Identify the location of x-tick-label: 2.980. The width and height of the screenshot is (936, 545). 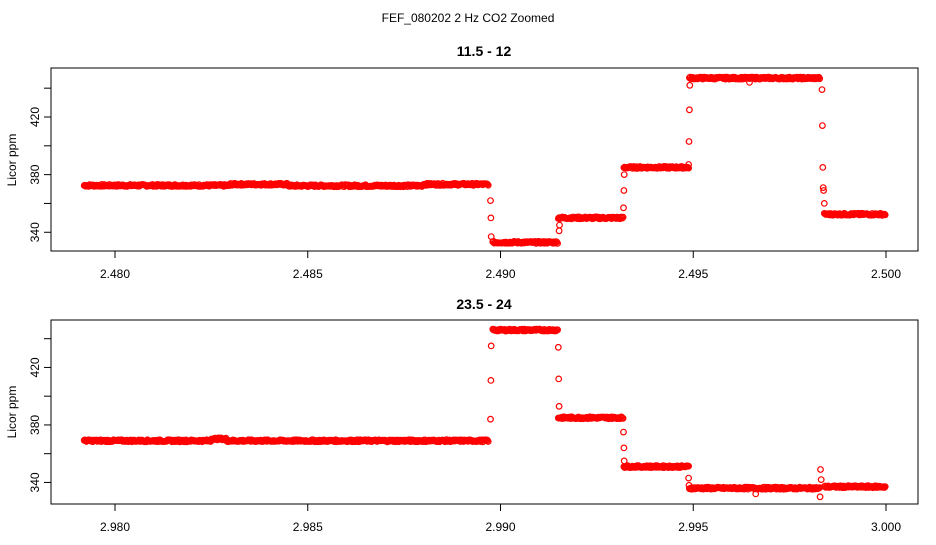
(115, 527).